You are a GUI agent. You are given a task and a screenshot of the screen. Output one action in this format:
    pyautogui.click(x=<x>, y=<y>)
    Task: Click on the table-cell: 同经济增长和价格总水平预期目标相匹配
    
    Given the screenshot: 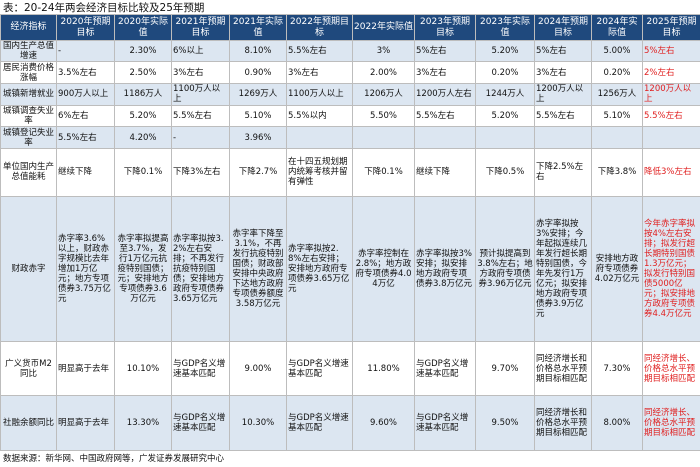 What is the action you would take?
    pyautogui.click(x=563, y=368)
    